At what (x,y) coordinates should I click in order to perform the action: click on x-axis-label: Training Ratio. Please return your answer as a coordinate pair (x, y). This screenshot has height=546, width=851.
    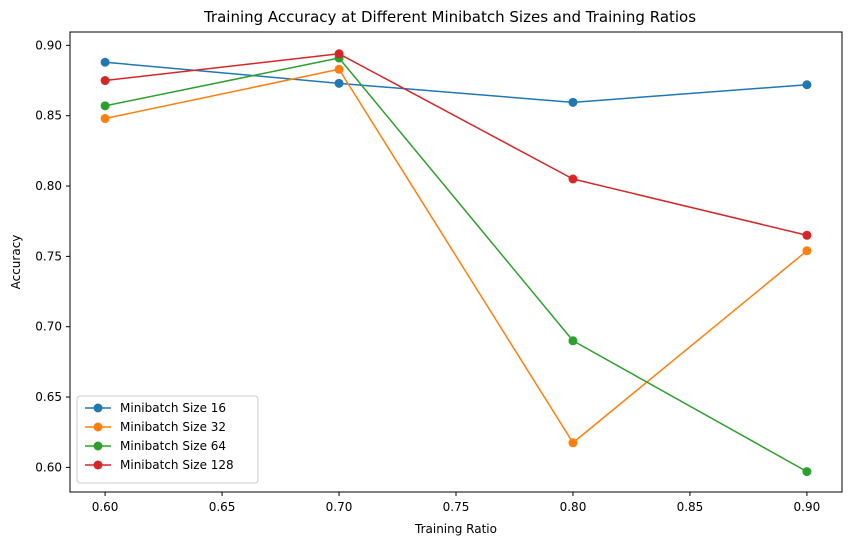
    Looking at the image, I should click on (455, 529).